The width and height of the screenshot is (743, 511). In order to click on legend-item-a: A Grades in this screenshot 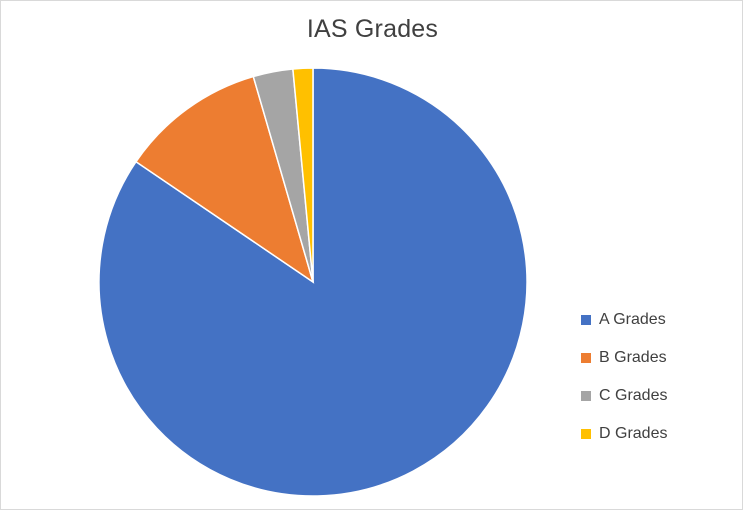, I will do `click(656, 320)`.